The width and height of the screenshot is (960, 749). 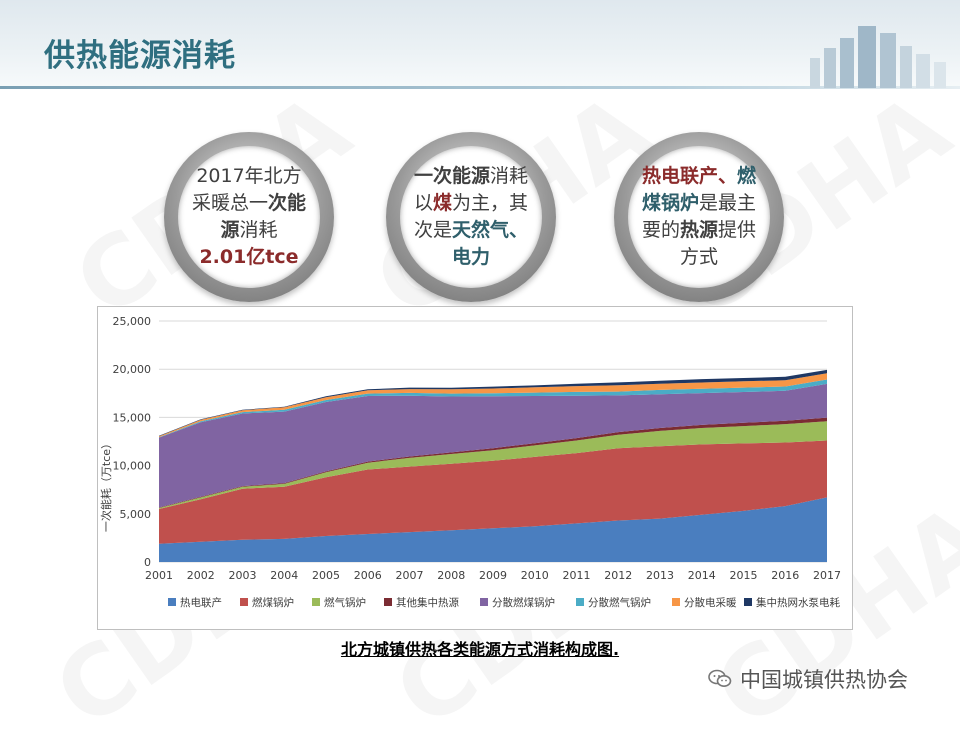 I want to click on legend-label: 热电联产, so click(x=201, y=602).